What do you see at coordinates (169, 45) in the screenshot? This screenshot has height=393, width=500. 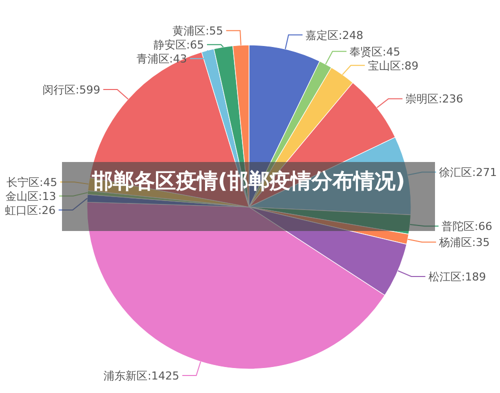 I see `slice-label: 静安区` at bounding box center [169, 45].